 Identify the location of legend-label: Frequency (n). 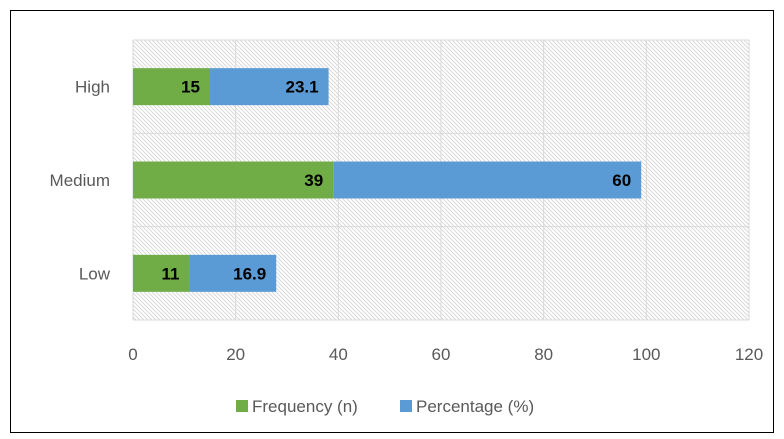
(305, 406).